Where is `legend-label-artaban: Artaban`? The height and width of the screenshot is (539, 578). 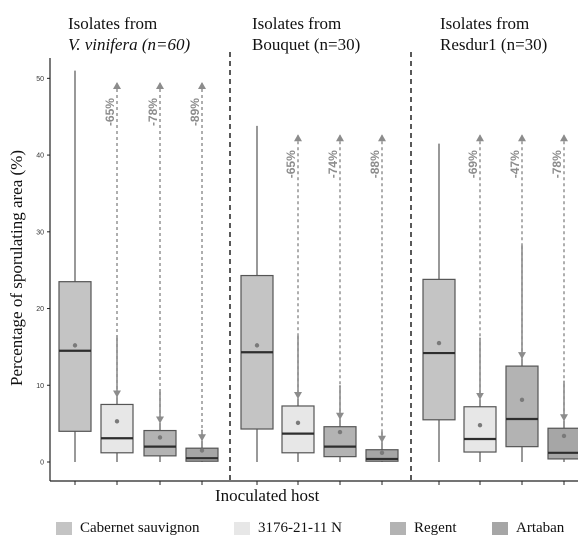
legend-label-artaban: Artaban is located at coordinates (540, 528).